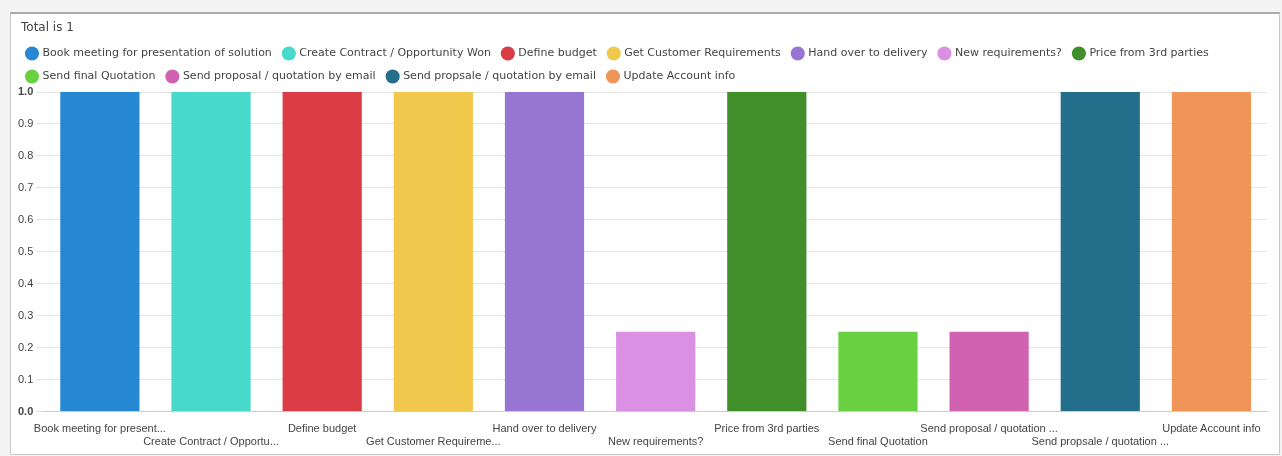  What do you see at coordinates (279, 76) in the screenshot?
I see `legend-label: Send proposal / quotation by email` at bounding box center [279, 76].